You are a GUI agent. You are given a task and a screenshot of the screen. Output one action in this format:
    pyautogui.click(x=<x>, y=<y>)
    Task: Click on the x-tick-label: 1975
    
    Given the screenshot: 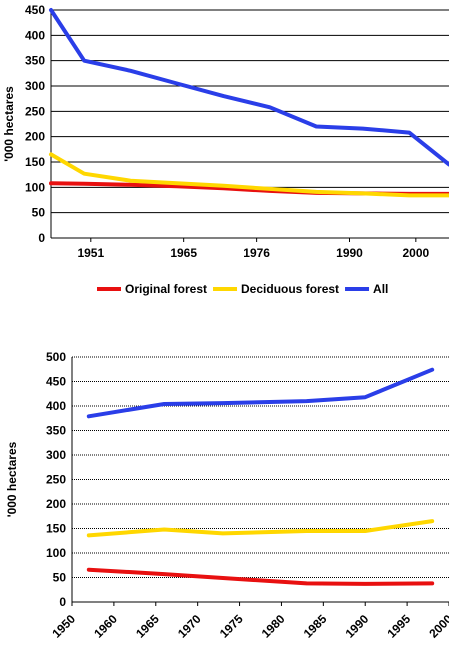 What is the action you would take?
    pyautogui.click(x=231, y=626)
    